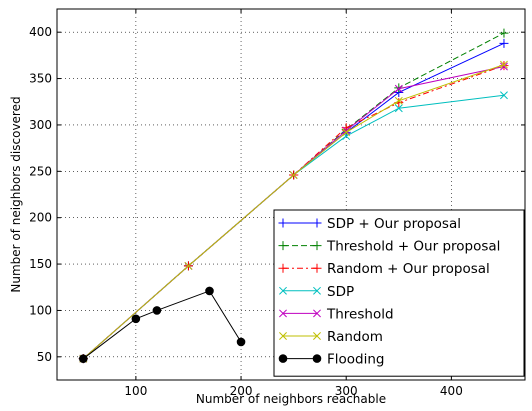 Image resolution: width=532 pixels, height=411 pixels. I want to click on legend-label-random: Random, so click(355, 337).